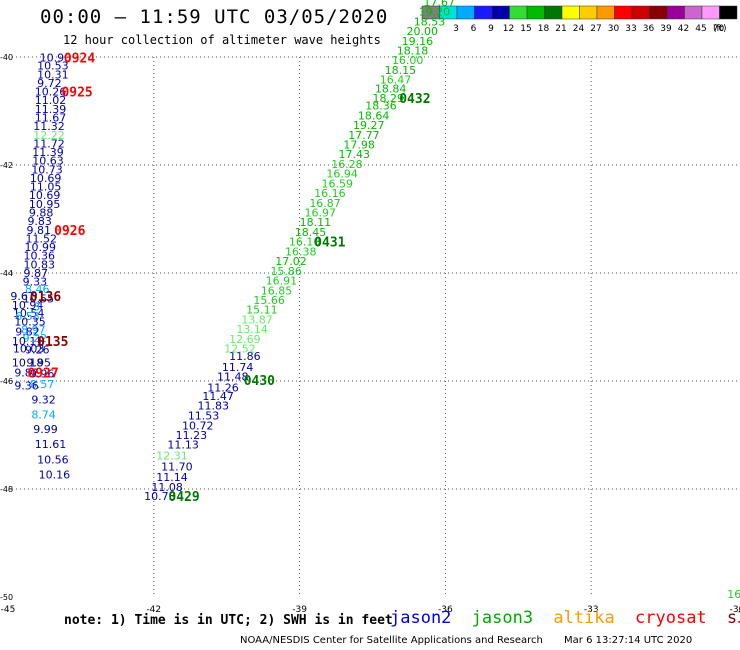 The width and height of the screenshot is (740, 650). What do you see at coordinates (299, 610) in the screenshot?
I see `lon-tick-label: -39` at bounding box center [299, 610].